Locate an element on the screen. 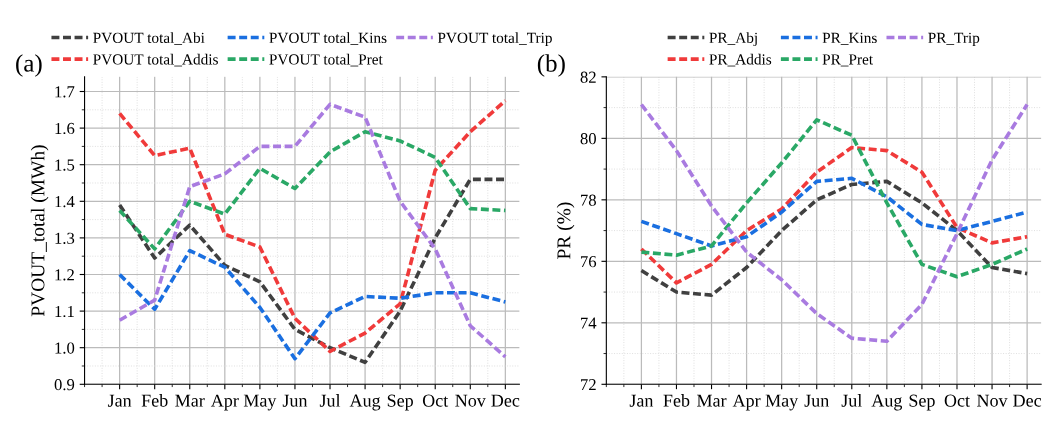 This screenshot has width=1057, height=427. y-tick-label: 82 is located at coordinates (588, 77).